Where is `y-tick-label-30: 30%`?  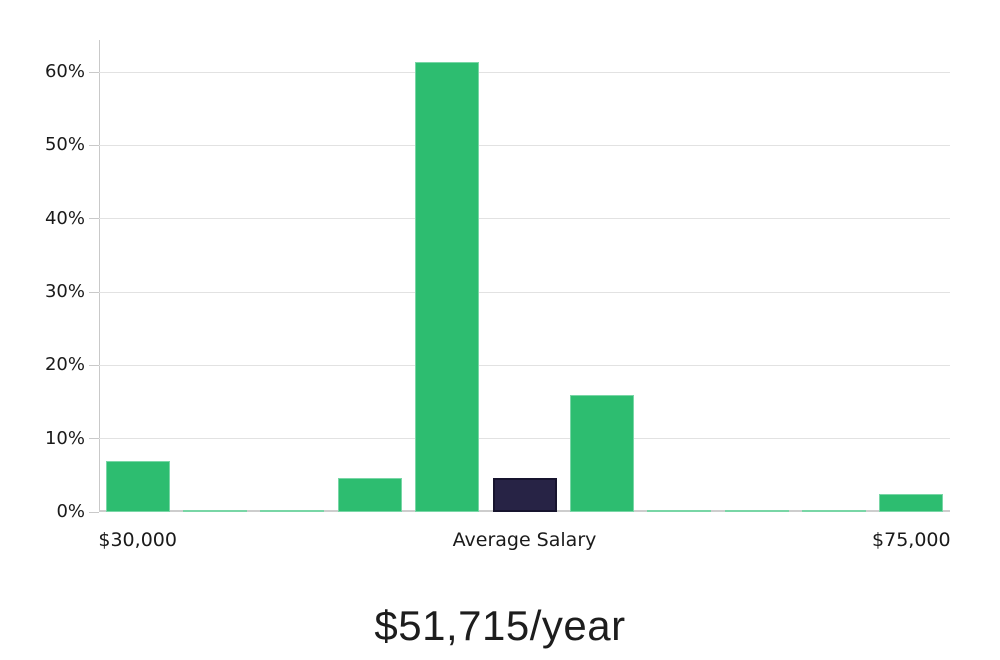 y-tick-label-30: 30% is located at coordinates (64, 291).